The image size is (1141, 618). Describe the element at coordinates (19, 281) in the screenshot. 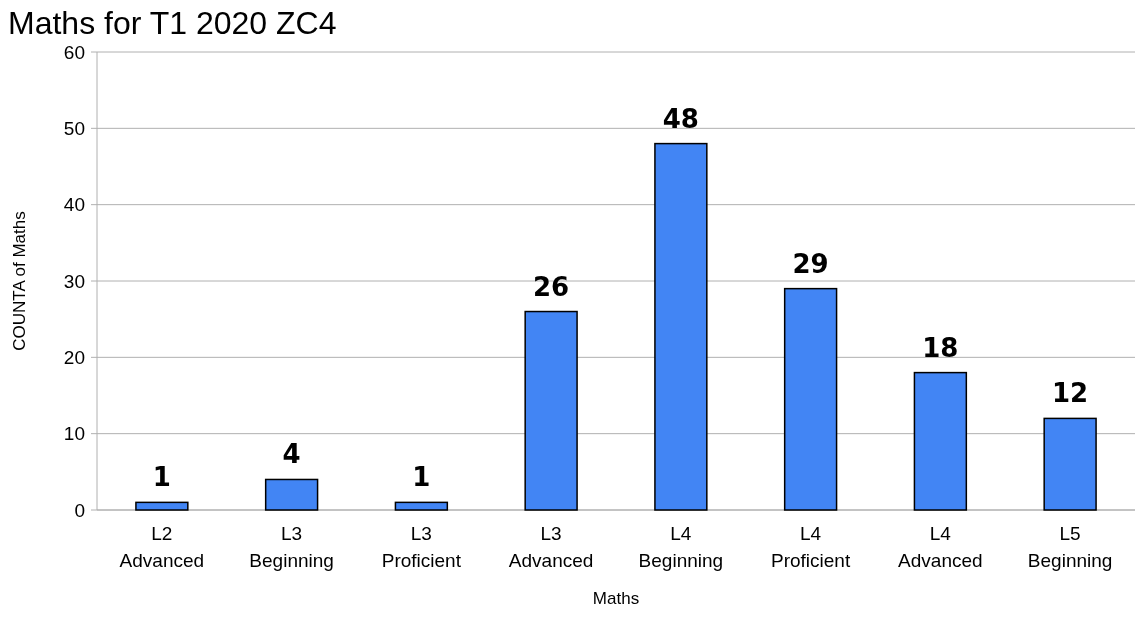

I see `y-axis-title: COUNTA of Maths` at that location.